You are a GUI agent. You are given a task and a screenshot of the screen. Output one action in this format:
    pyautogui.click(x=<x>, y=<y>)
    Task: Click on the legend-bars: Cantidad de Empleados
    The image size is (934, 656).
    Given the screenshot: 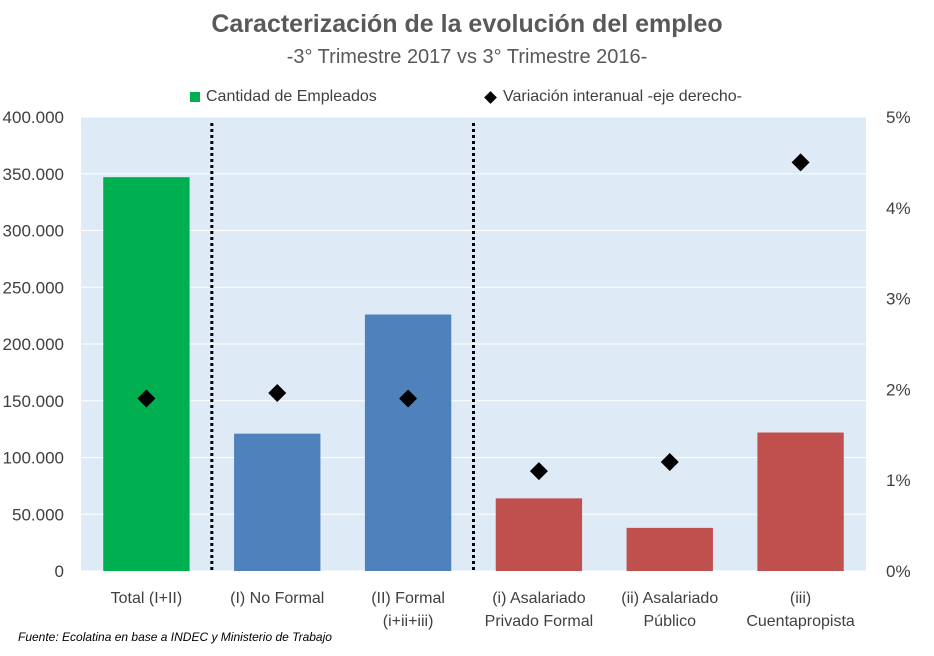 What is the action you would take?
    pyautogui.click(x=283, y=97)
    